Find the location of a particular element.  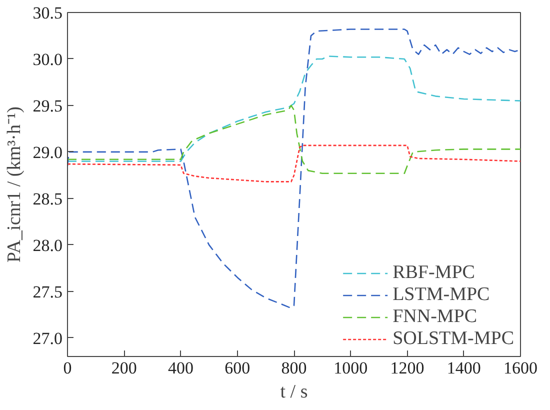

x-tick-label: 1600 is located at coordinates (521, 368).